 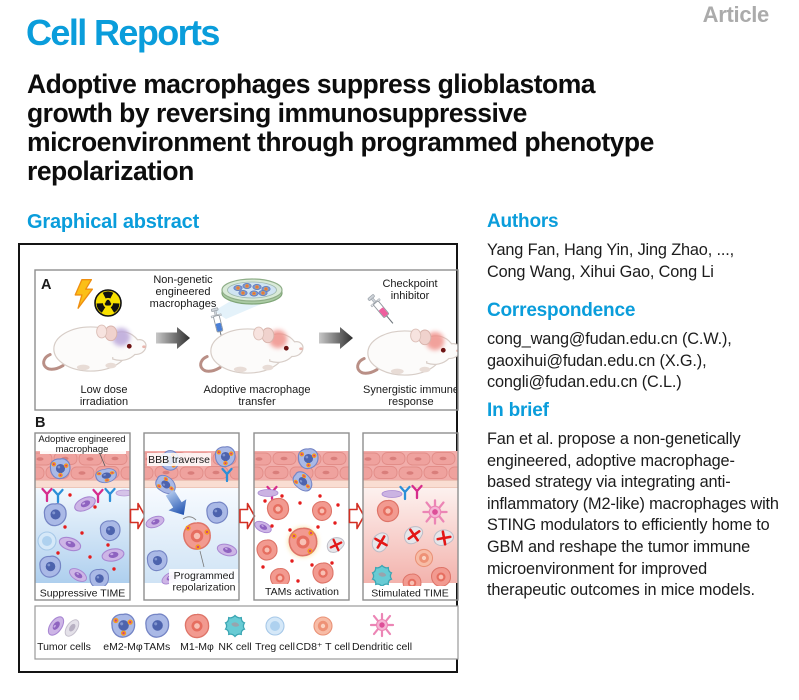 I want to click on svg-text: Programmed, so click(x=204, y=576).